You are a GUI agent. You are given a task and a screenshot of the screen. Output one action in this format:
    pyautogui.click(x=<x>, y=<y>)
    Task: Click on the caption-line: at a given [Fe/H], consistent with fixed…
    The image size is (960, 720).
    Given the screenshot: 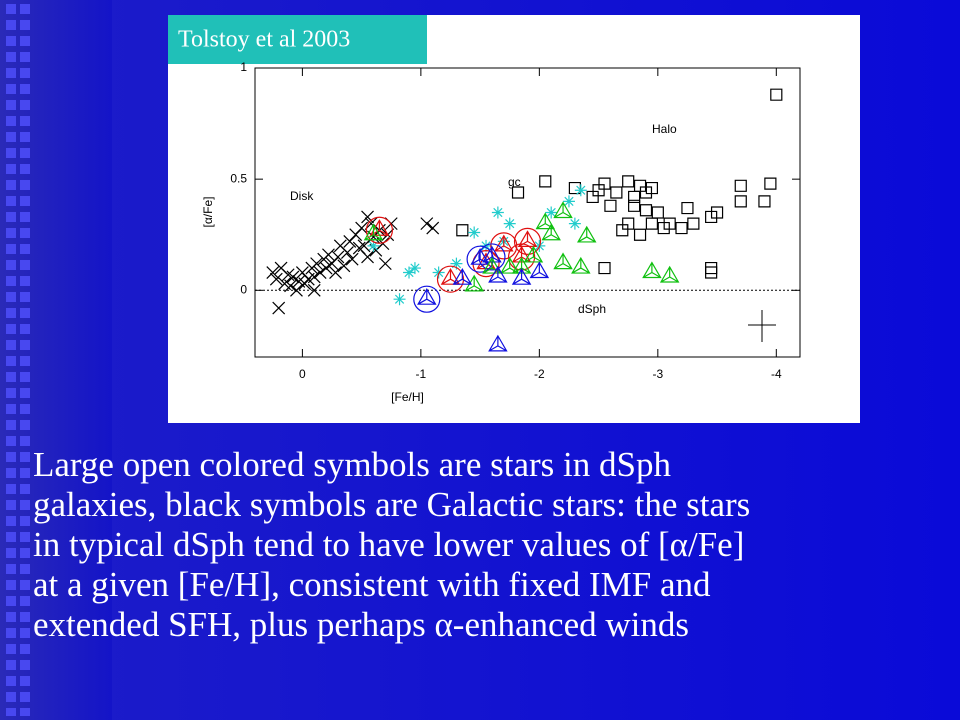 What is the action you would take?
    pyautogui.click(x=372, y=584)
    